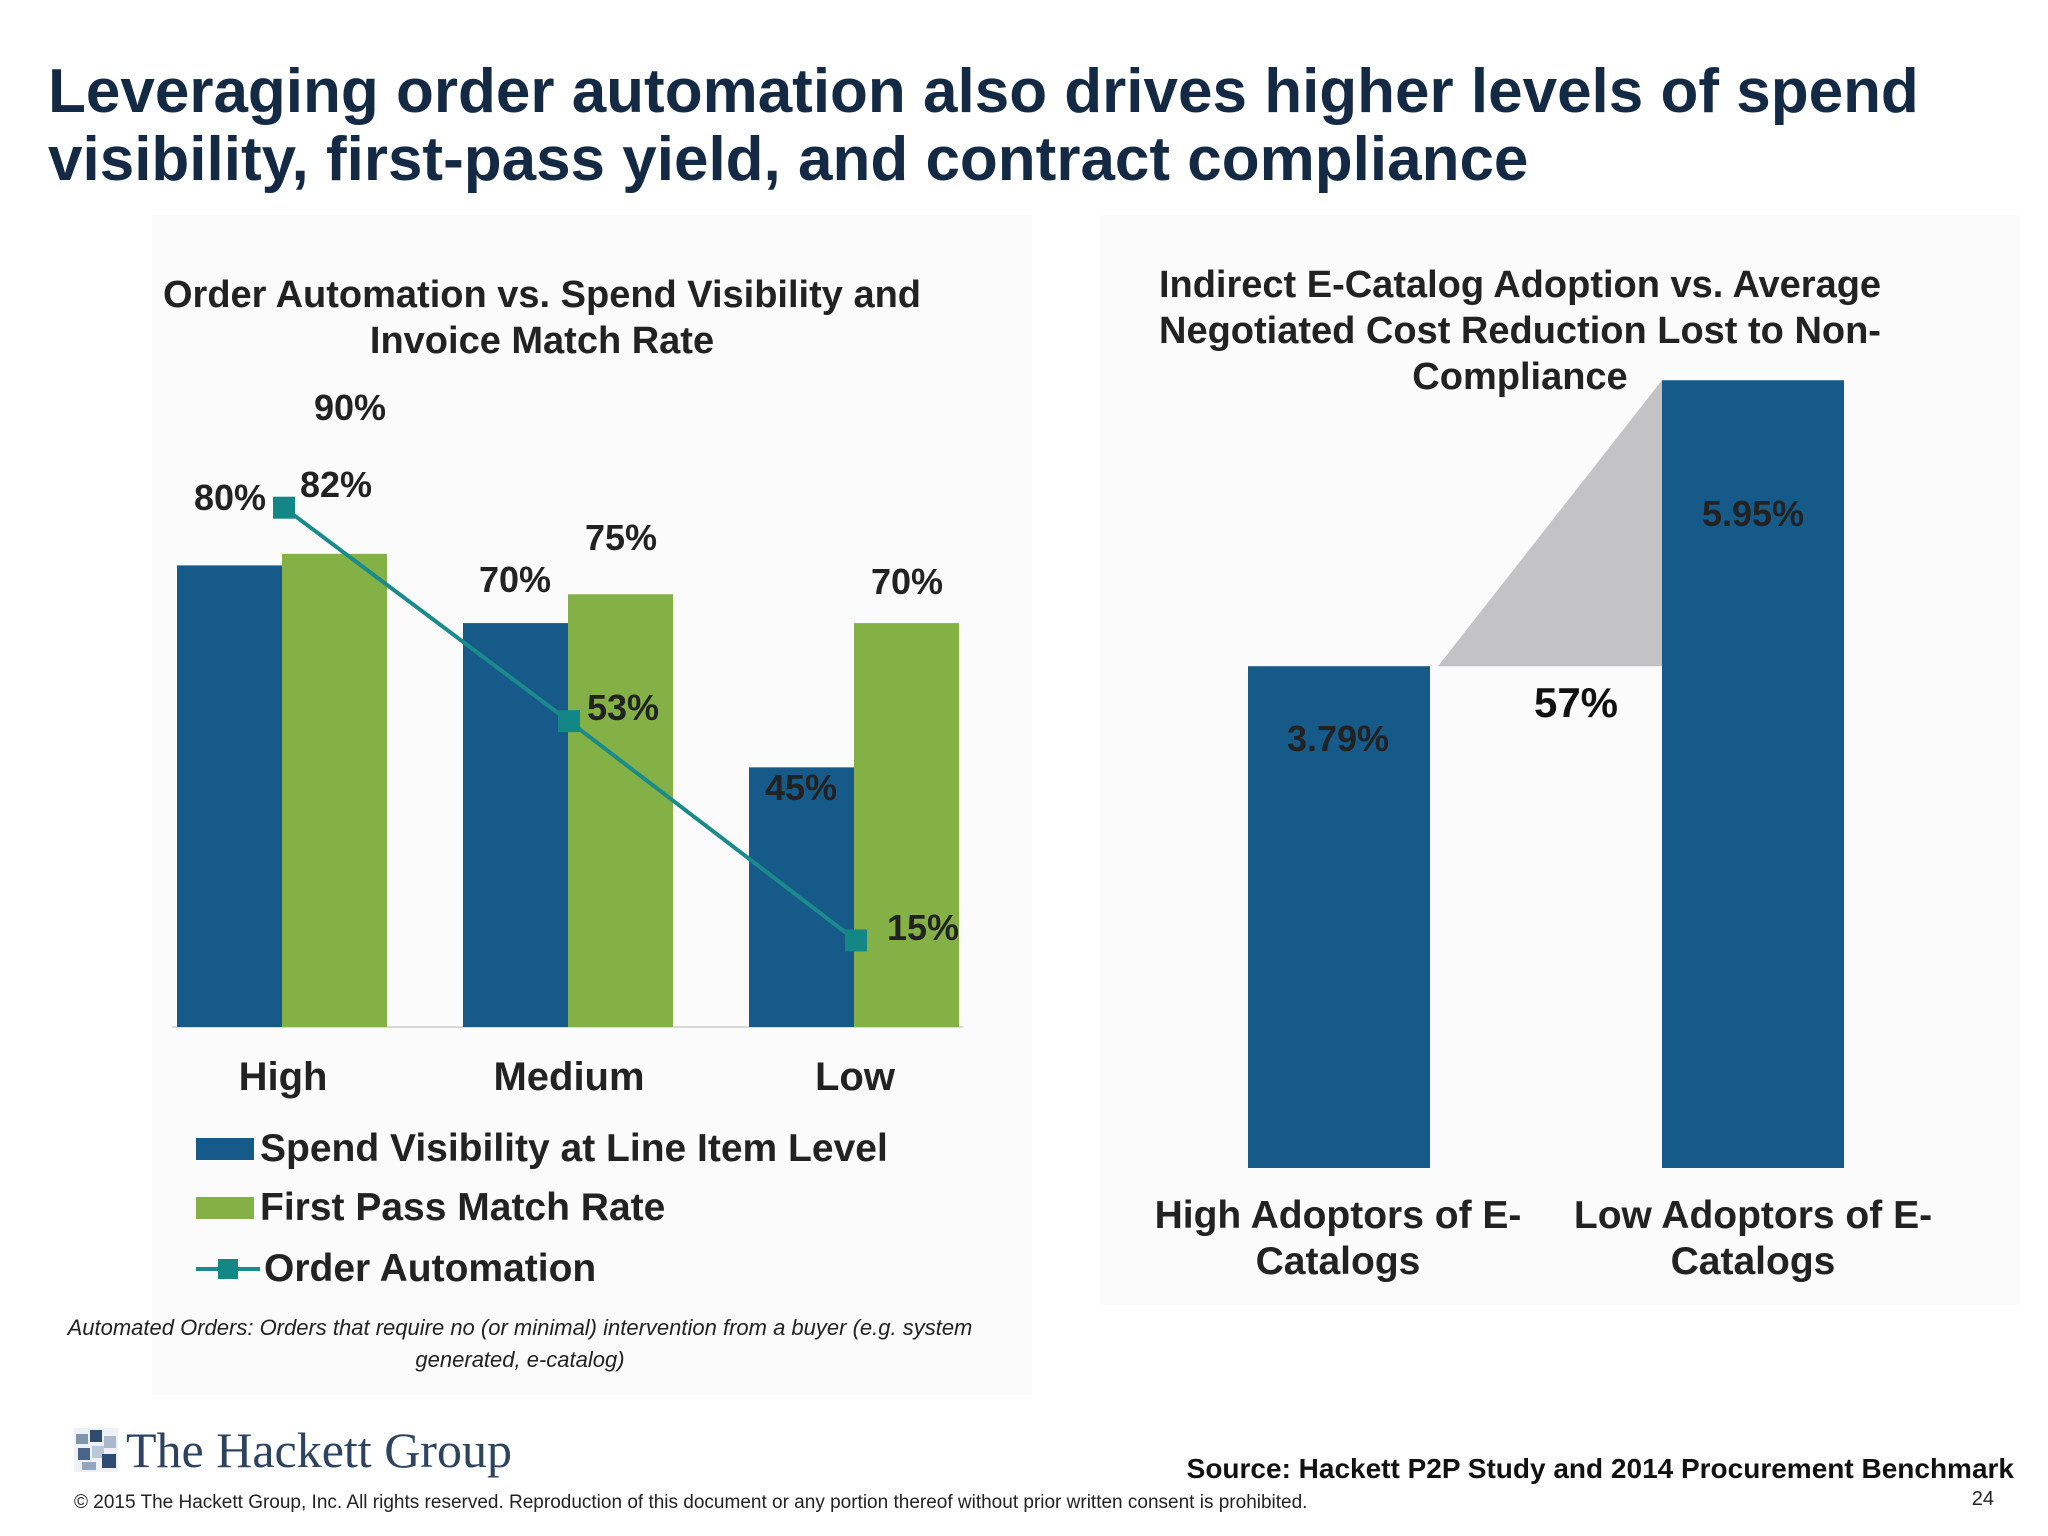 The height and width of the screenshot is (1536, 2048). What do you see at coordinates (1753, 1261) in the screenshot?
I see `x-tick-label-low-adoptors-of-e-catalogs-line2: Catalogs` at bounding box center [1753, 1261].